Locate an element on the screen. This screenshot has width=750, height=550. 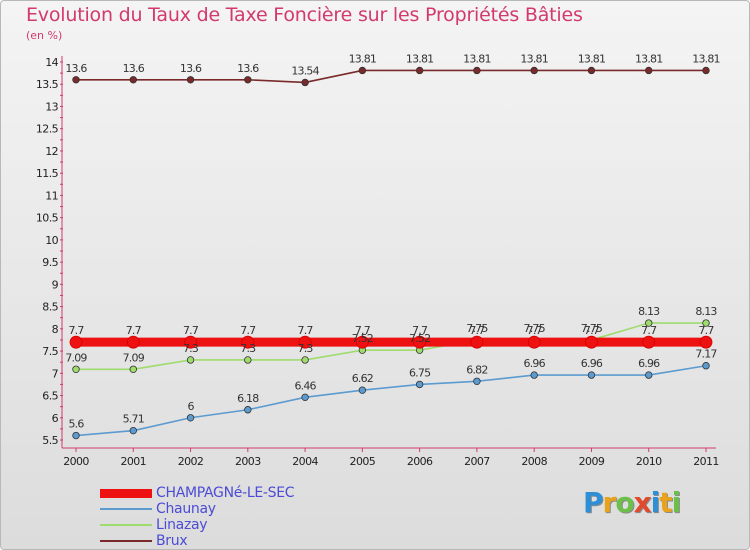
x-tick-label: 2011 is located at coordinates (706, 461).